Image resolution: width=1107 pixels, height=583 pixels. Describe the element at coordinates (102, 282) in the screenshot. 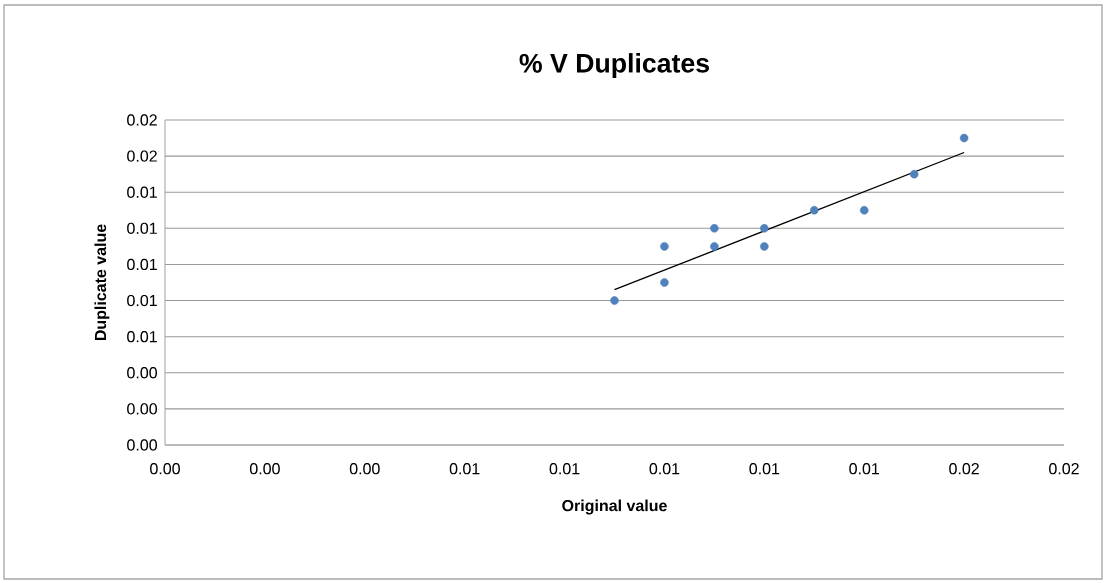

I see `y-axis-title: Duplicate value` at that location.